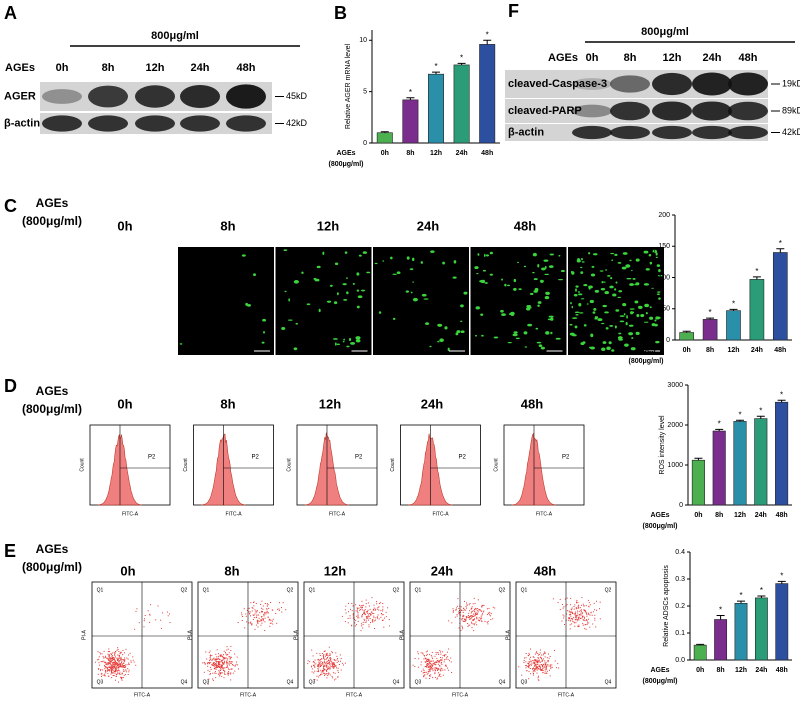  What do you see at coordinates (100, 682) in the screenshot?
I see `quadrant-label: Q3` at bounding box center [100, 682].